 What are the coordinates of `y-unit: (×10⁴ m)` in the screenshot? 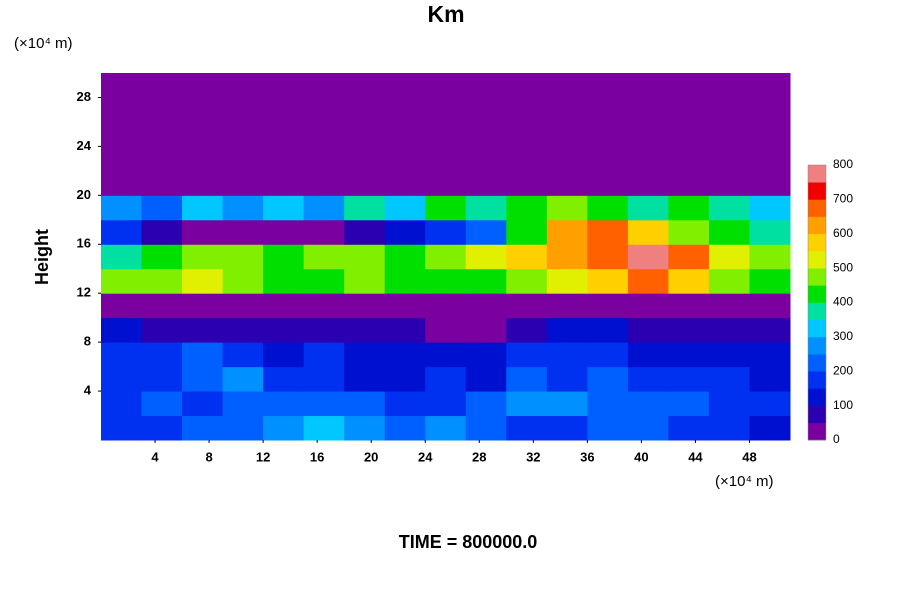 It's located at (43, 43).